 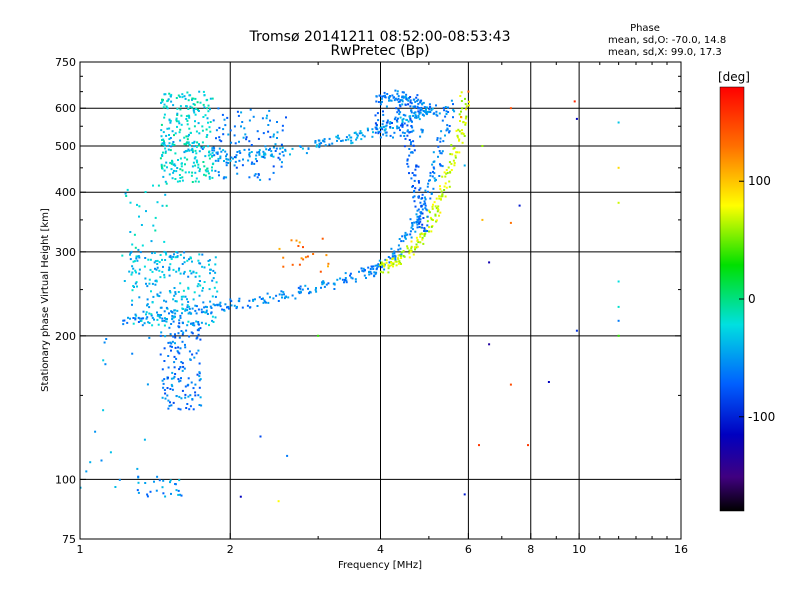 I want to click on colorbar-tick-label: 0, so click(x=752, y=299).